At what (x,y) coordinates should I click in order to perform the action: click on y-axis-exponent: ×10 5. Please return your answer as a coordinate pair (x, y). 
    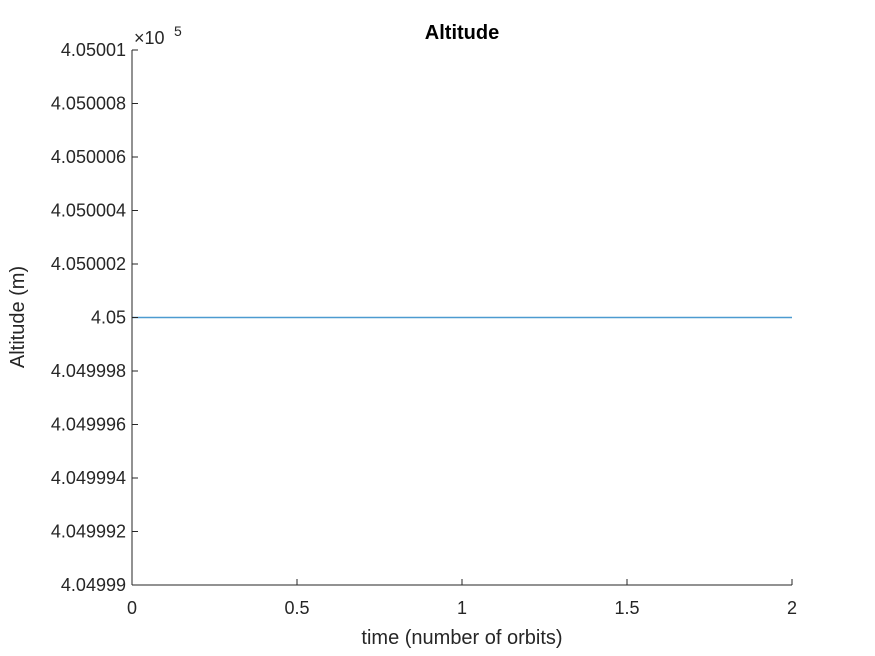
    Looking at the image, I should click on (158, 35).